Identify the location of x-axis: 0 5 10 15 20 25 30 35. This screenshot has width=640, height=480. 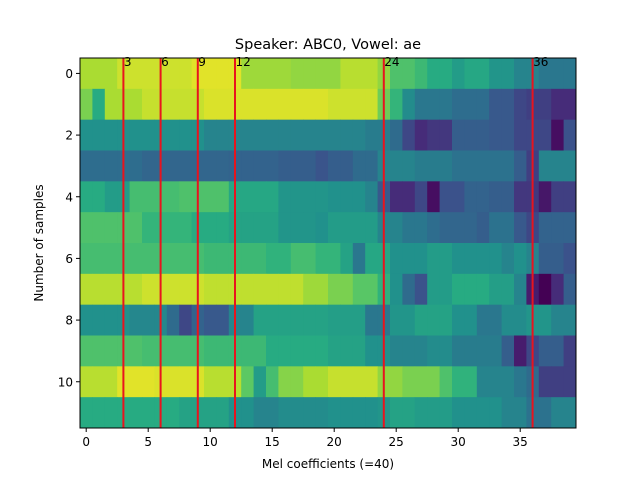
(305, 438).